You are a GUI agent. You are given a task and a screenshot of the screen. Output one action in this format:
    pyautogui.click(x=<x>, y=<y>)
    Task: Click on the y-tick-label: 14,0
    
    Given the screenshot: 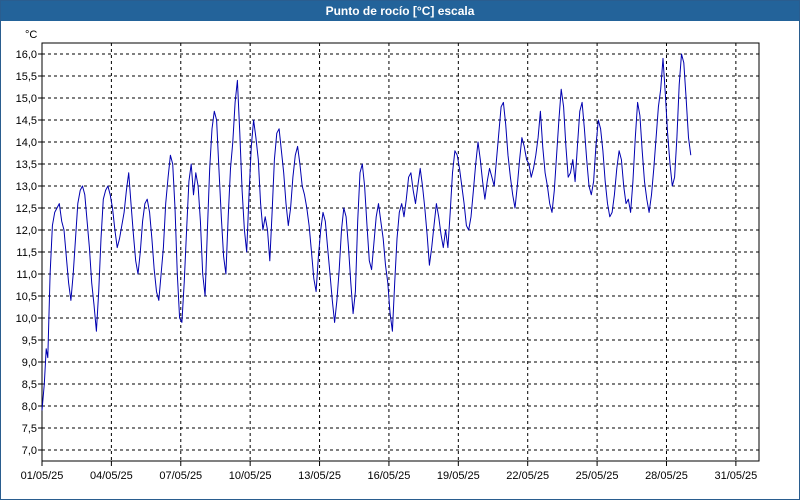 What is the action you would take?
    pyautogui.click(x=26, y=143)
    